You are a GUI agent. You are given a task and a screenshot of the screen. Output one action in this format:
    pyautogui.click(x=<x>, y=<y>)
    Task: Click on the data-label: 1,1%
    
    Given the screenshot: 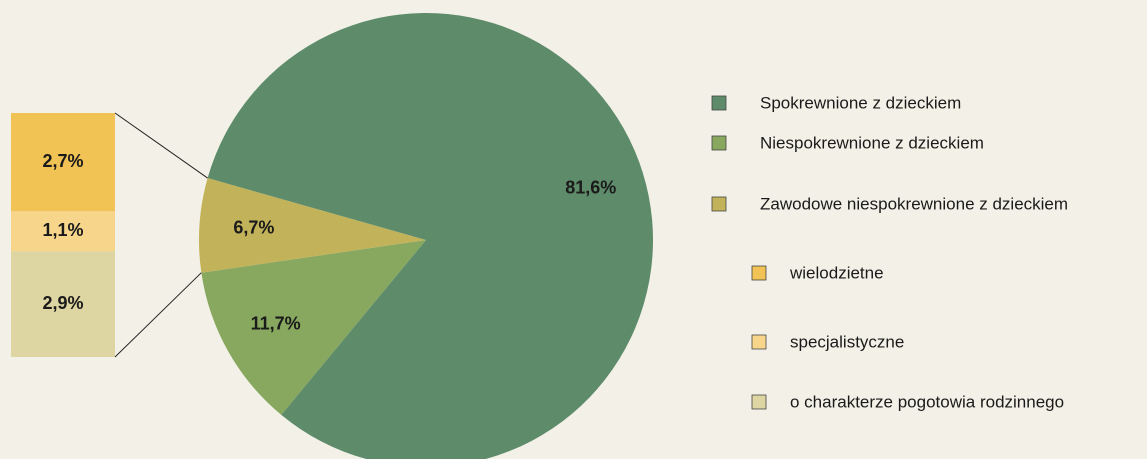 What is the action you would take?
    pyautogui.click(x=62, y=230)
    